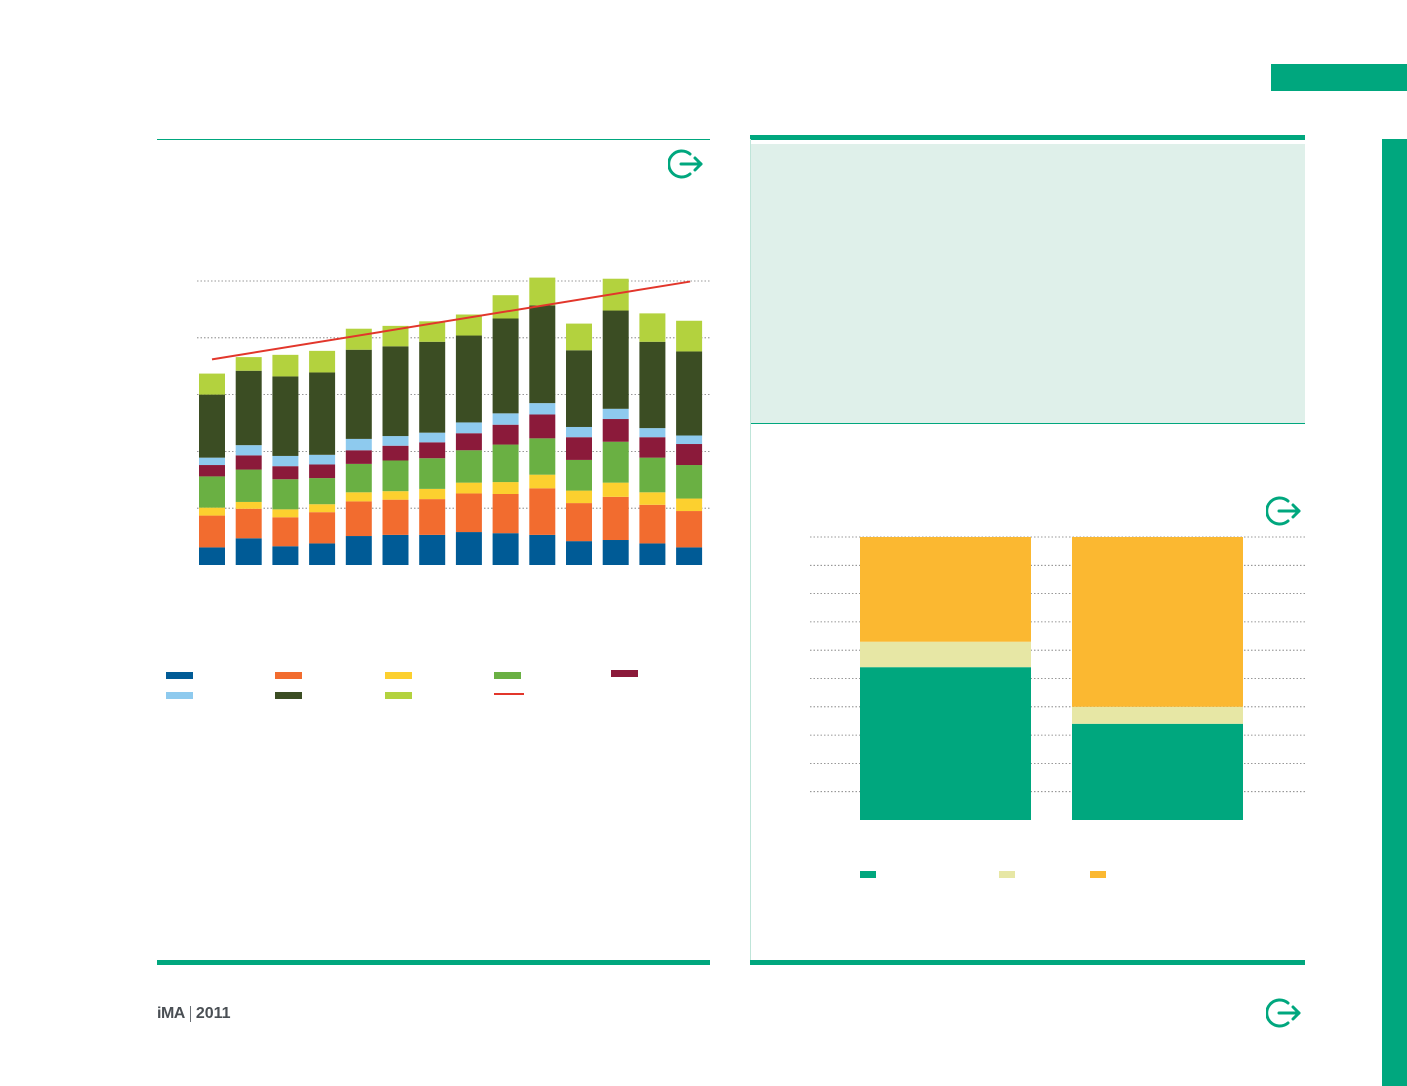  Describe the element at coordinates (1027, 283) in the screenshot. I see `text-panel` at that location.